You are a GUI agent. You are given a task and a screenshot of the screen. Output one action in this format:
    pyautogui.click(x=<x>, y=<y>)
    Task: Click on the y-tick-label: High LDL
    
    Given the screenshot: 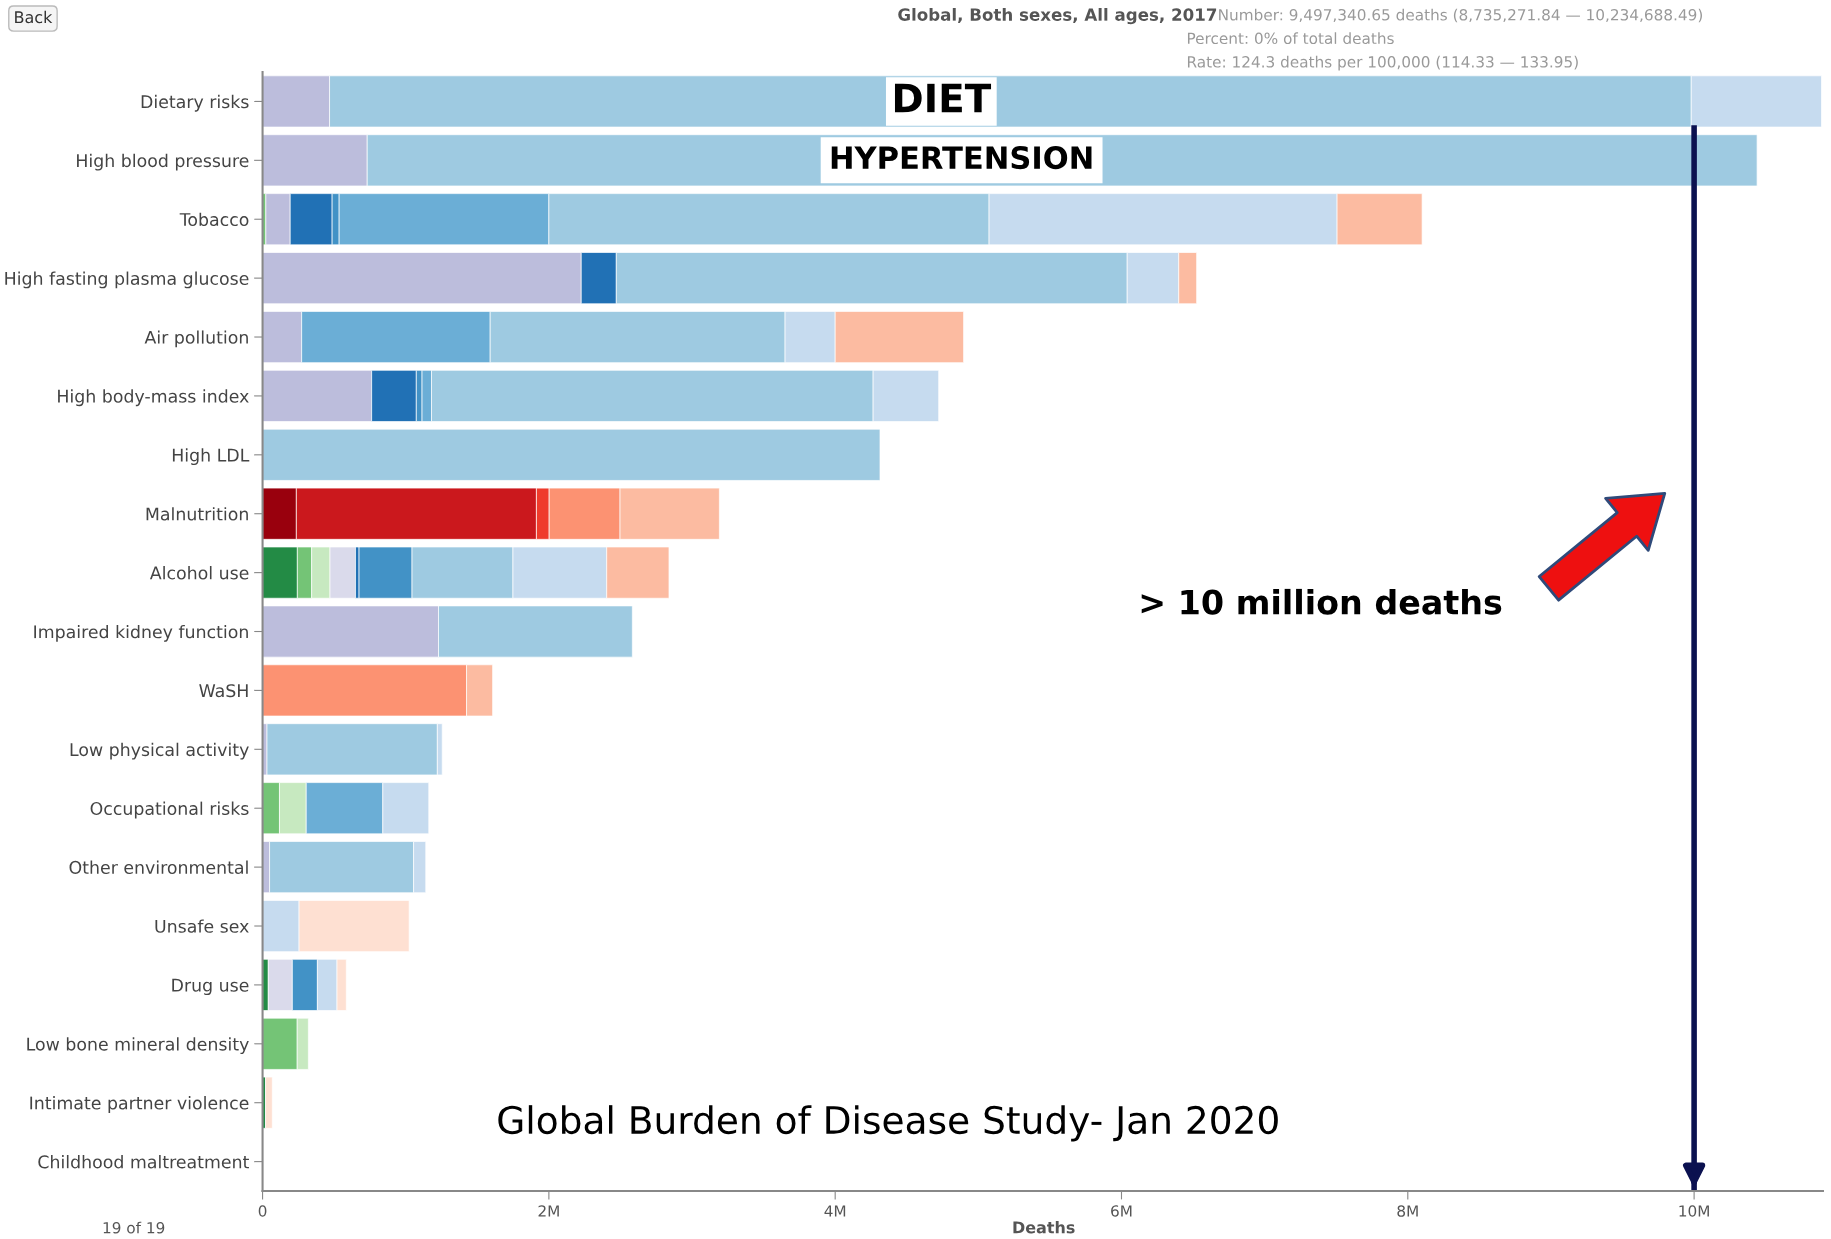 What is the action you would take?
    pyautogui.click(x=211, y=457)
    